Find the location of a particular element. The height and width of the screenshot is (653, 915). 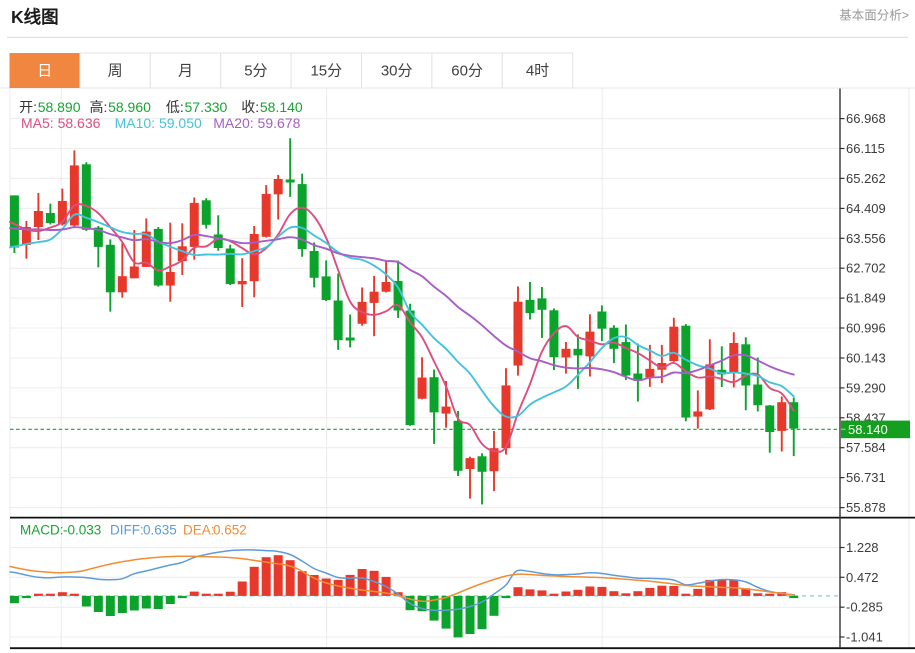

svg-text: 65.262 is located at coordinates (866, 178).